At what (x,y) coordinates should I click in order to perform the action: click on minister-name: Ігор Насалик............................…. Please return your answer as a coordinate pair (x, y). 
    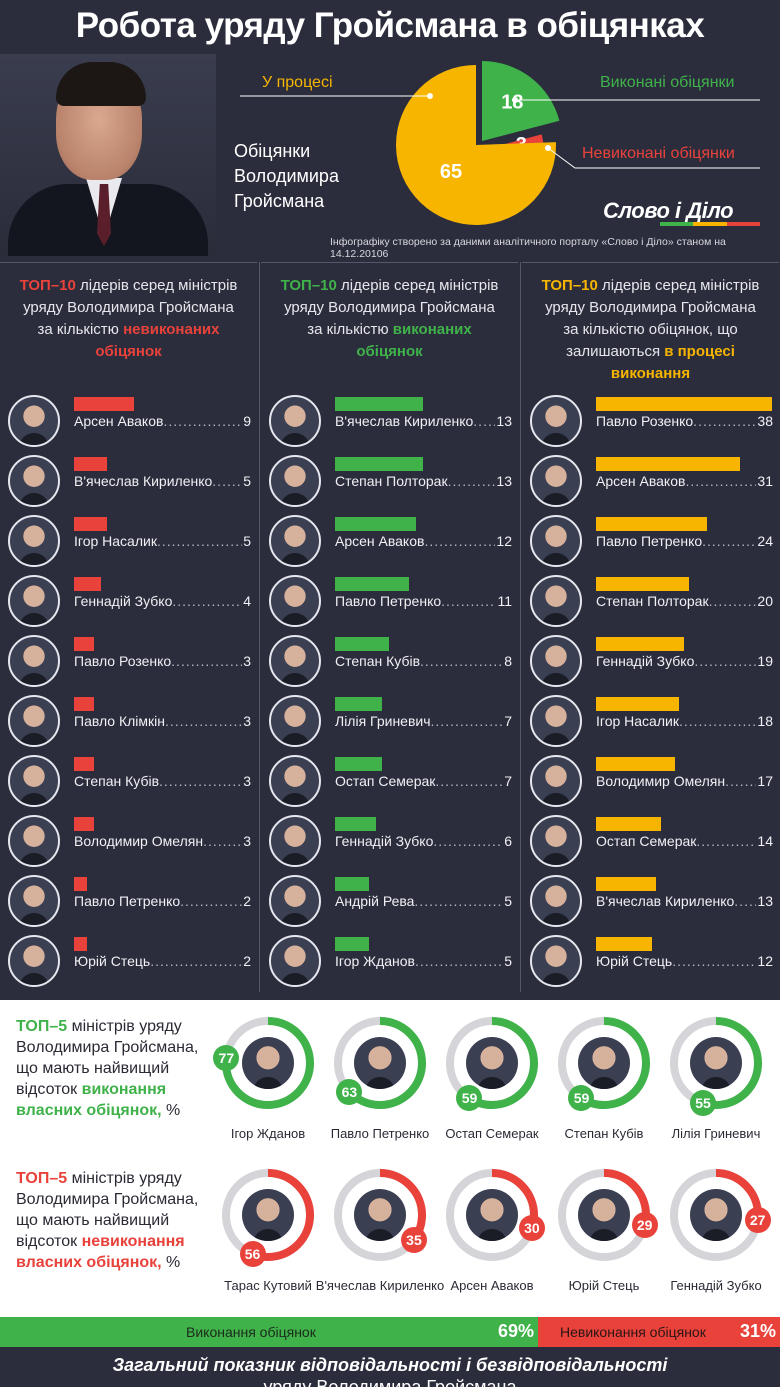
    Looking at the image, I should click on (684, 721).